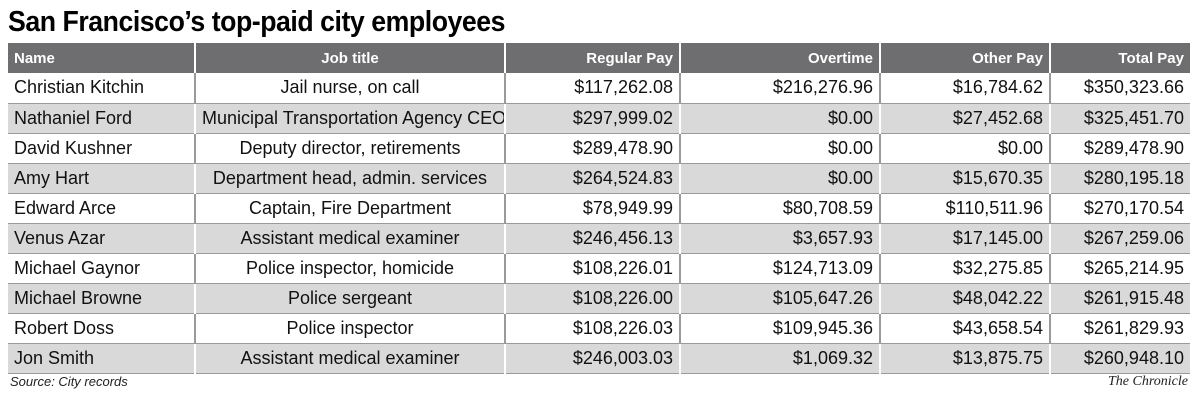 This screenshot has height=400, width=1200. Describe the element at coordinates (965, 178) in the screenshot. I see `cell-other-pay: $15,670.35` at that location.